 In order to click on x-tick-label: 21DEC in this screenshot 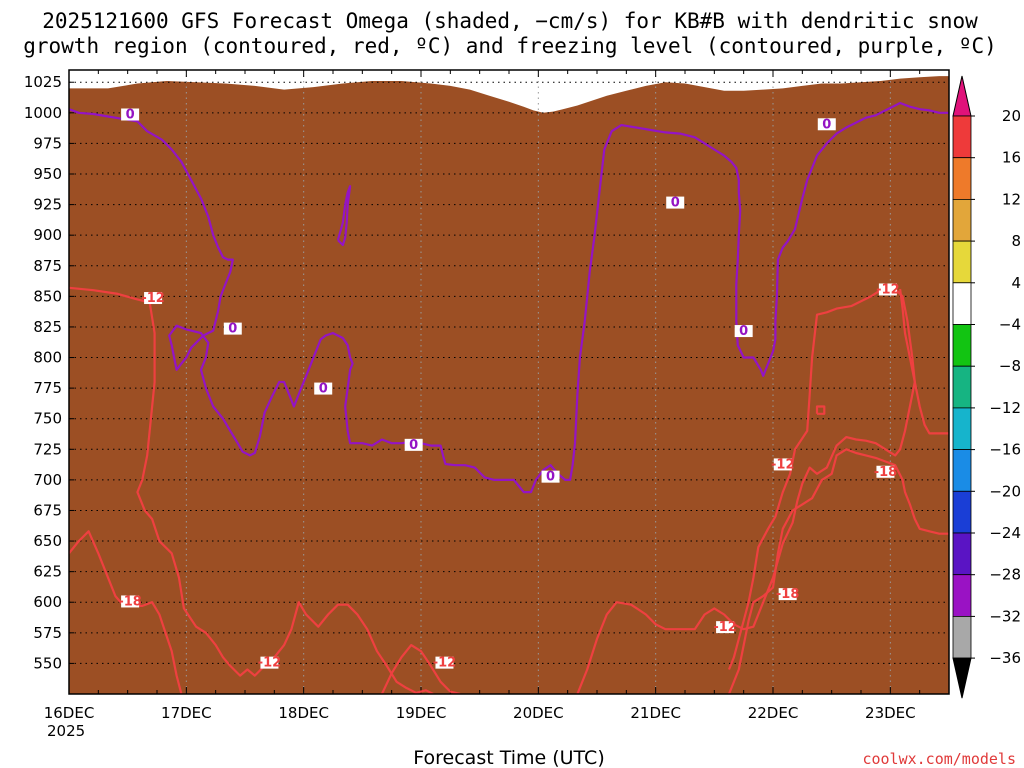, I will do `click(655, 713)`.